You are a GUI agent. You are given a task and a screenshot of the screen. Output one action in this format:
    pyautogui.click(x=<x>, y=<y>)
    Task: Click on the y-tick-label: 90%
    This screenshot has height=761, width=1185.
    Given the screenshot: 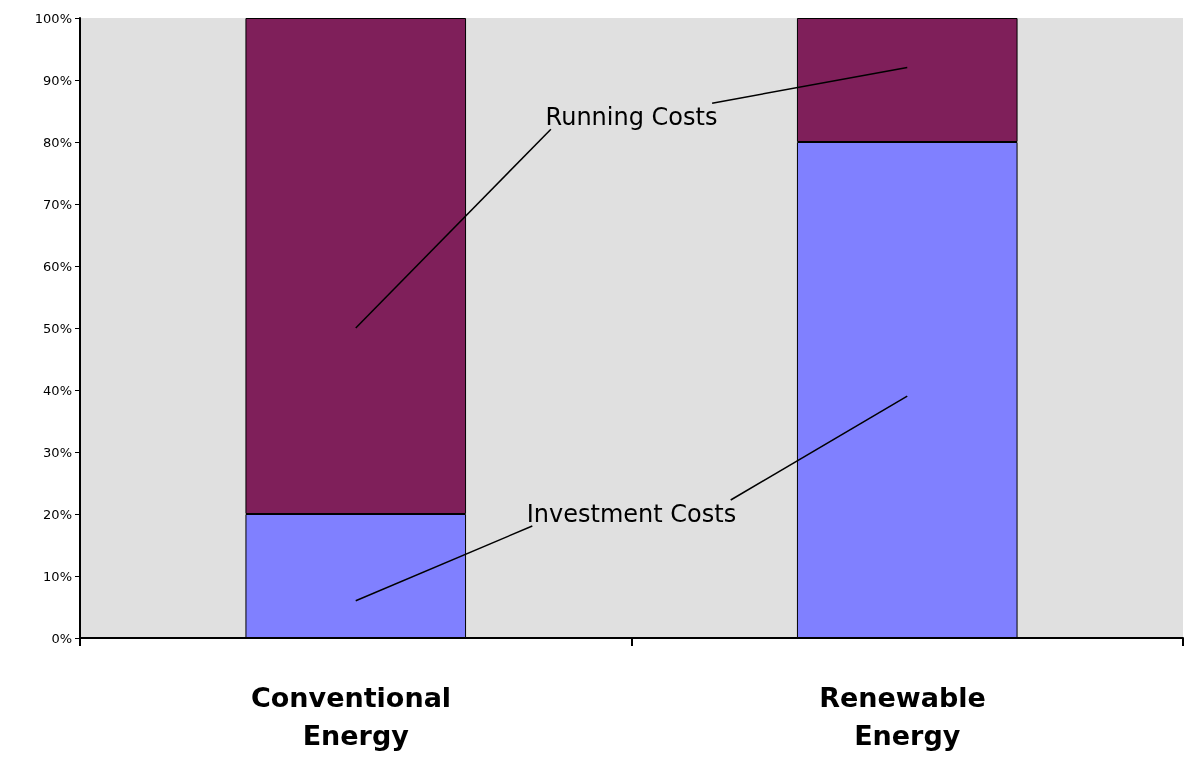 What is the action you would take?
    pyautogui.click(x=57, y=80)
    